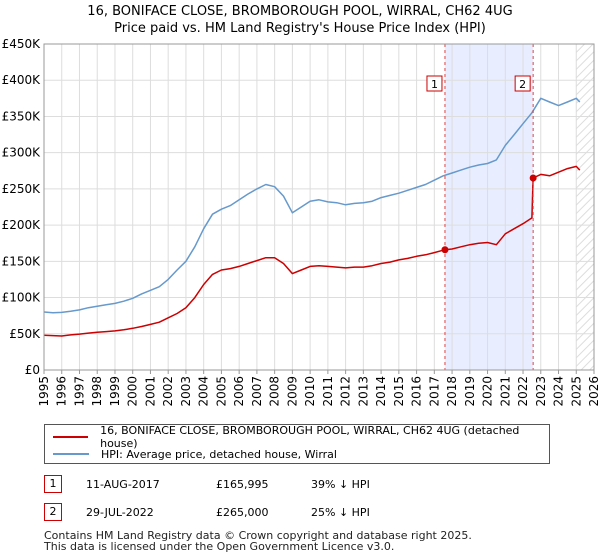  I want to click on marker-label: 1, so click(434, 84).